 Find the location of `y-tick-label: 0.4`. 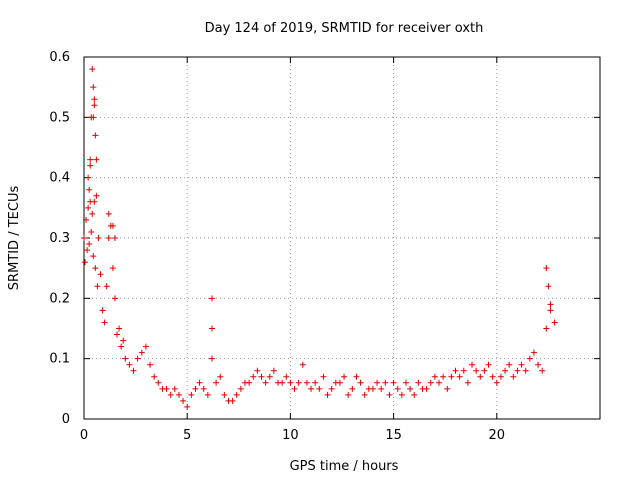

y-tick-label: 0.4 is located at coordinates (59, 178).